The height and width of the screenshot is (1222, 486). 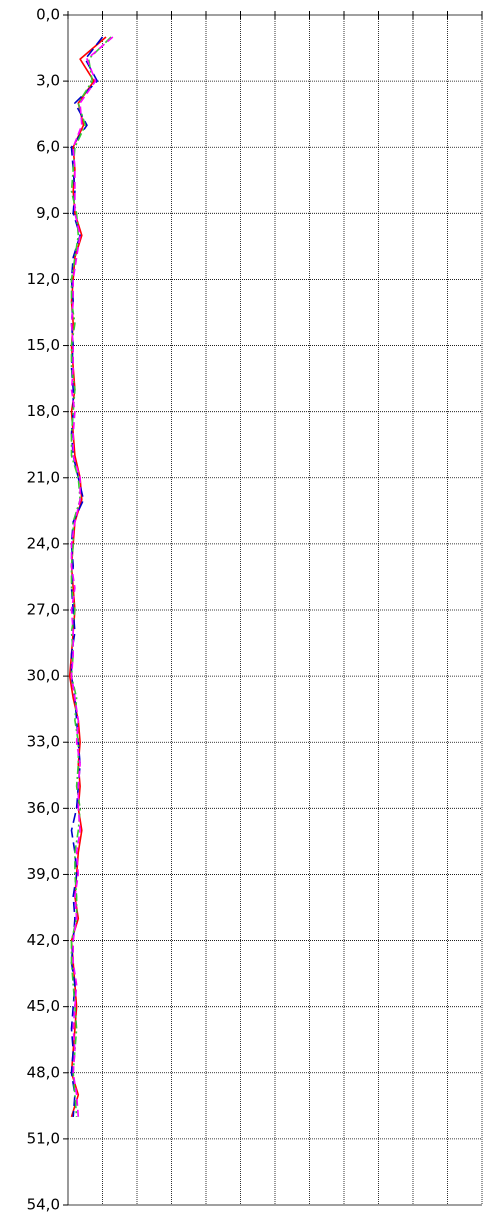 What do you see at coordinates (43, 411) in the screenshot?
I see `y-tick-label: 18,0` at bounding box center [43, 411].